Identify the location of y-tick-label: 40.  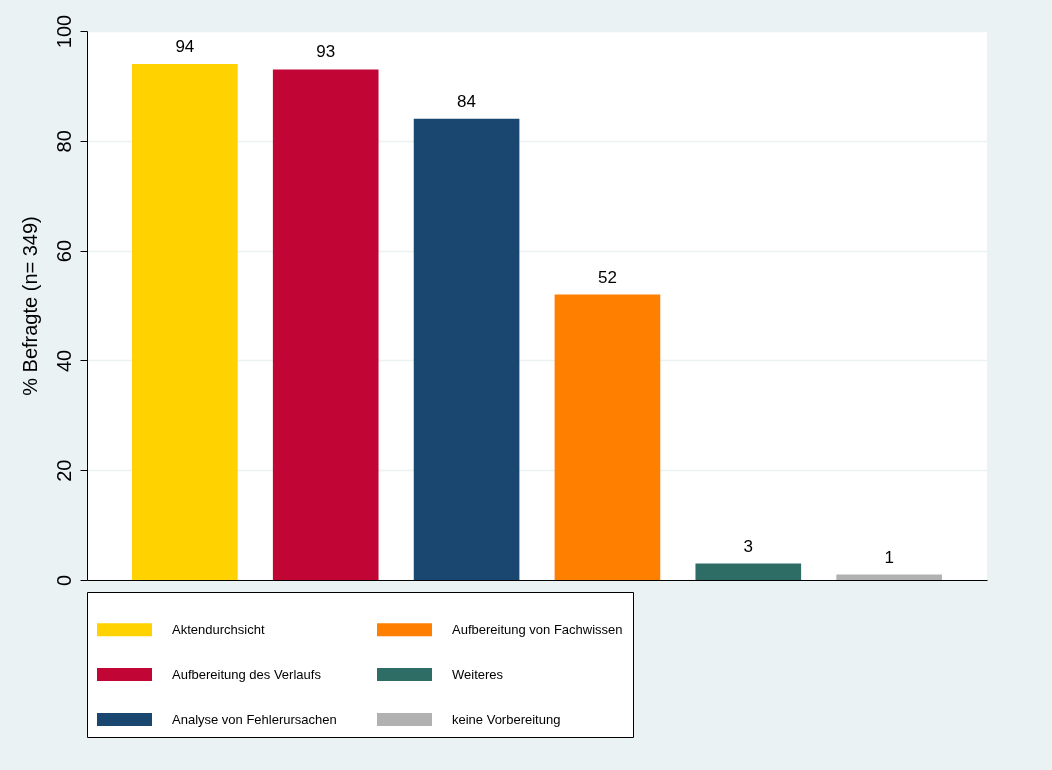
(63, 361).